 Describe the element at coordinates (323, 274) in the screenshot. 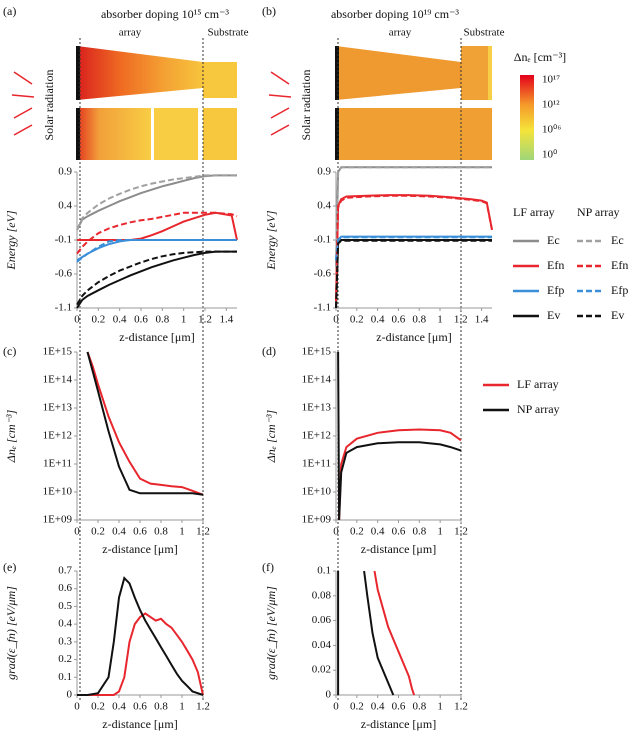

I see `y-tick-label: -0.6` at that location.